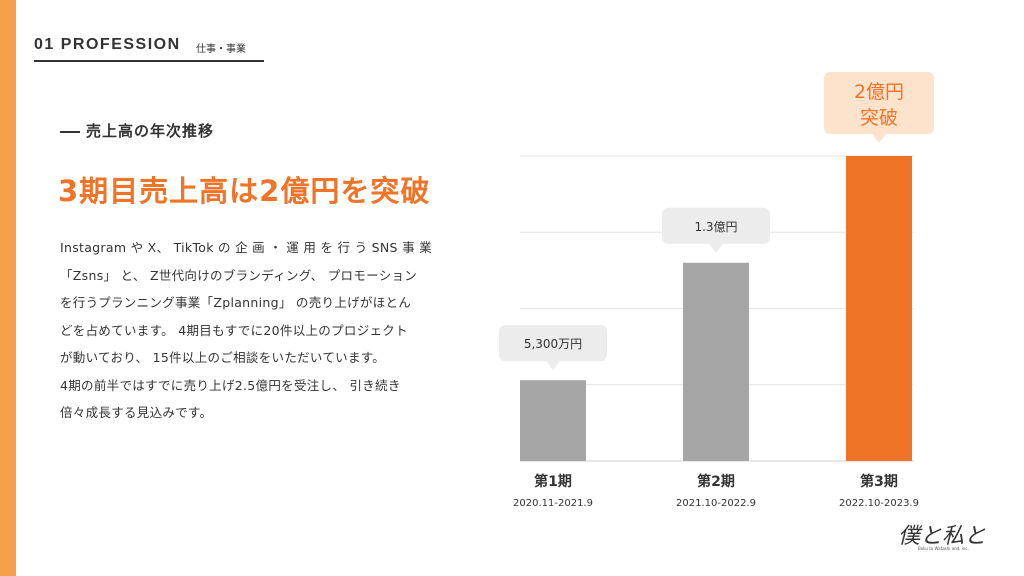 The image size is (1024, 576). I want to click on subheading: 売上高の年次推移, so click(137, 130).